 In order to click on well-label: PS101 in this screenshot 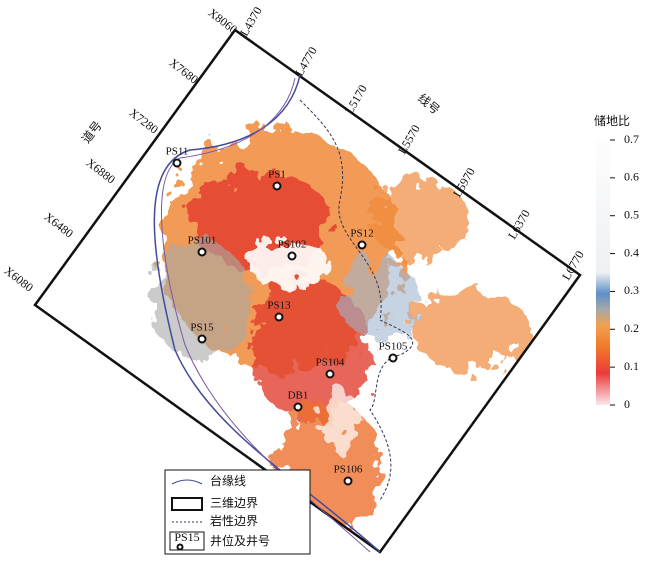, I will do `click(202, 241)`.